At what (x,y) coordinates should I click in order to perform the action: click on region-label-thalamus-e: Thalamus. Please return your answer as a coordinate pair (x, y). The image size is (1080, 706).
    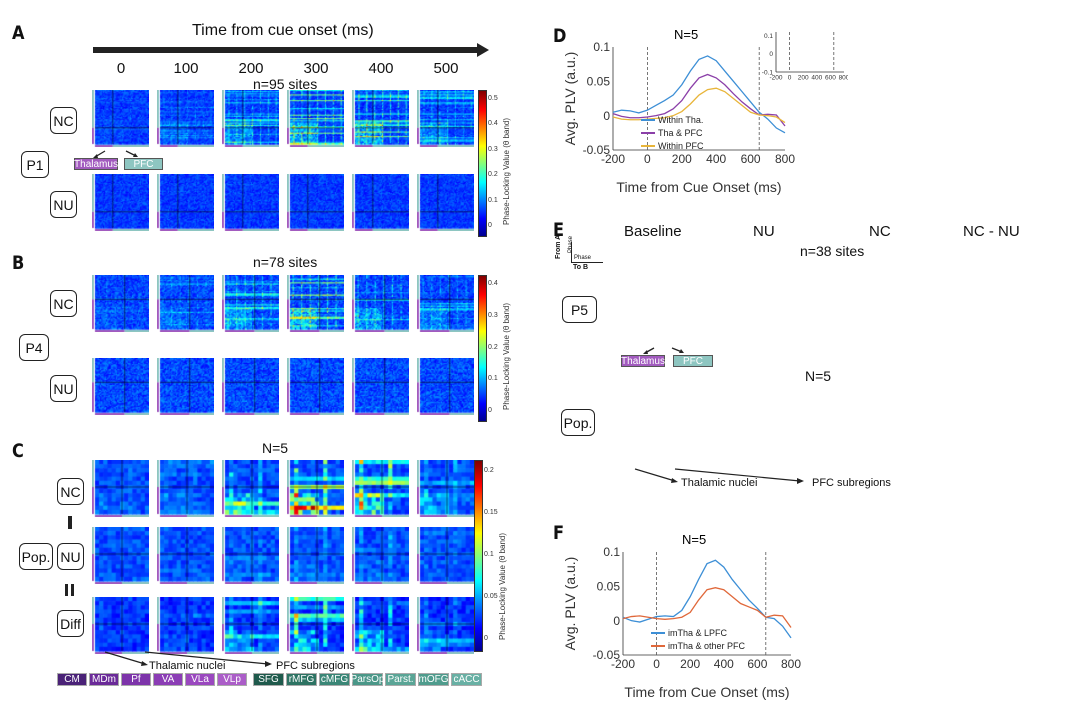
    Looking at the image, I should click on (643, 361).